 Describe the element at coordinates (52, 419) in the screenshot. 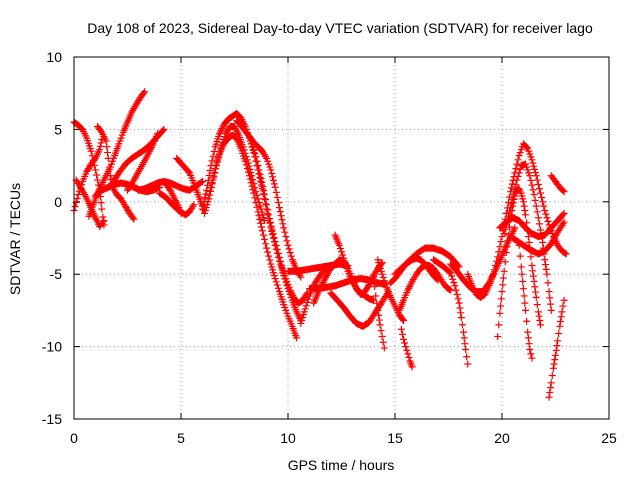

I see `y-tick-label: -15` at that location.